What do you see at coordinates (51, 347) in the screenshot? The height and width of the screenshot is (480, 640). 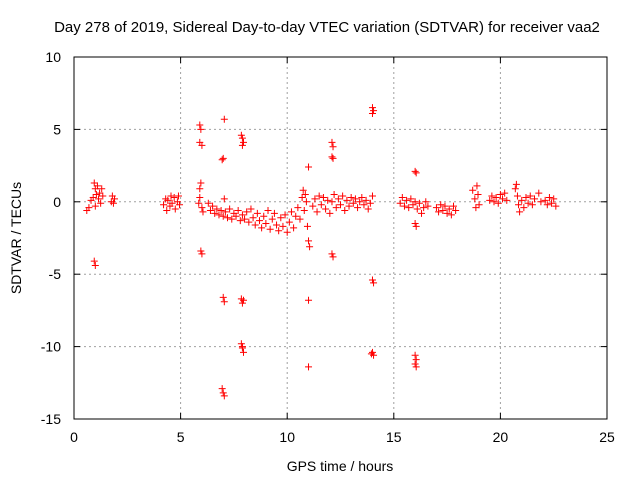 I see `y-tick-label: -10` at bounding box center [51, 347].